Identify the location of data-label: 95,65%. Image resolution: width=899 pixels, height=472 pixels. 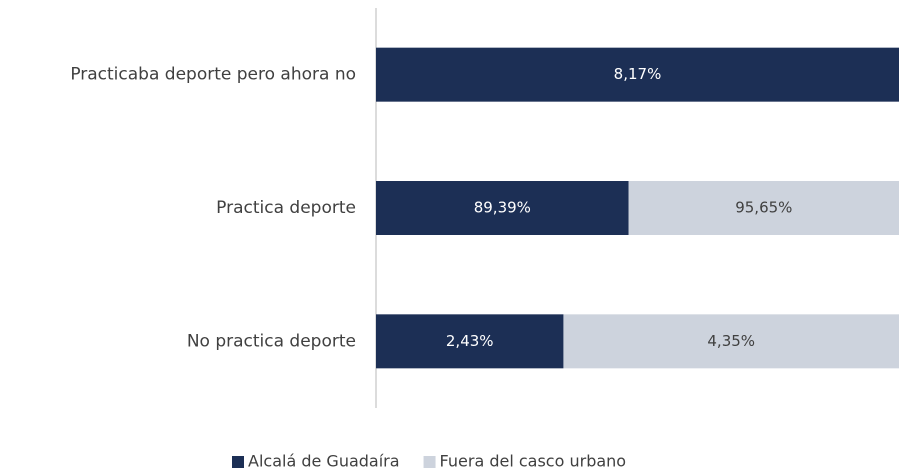
(763, 208).